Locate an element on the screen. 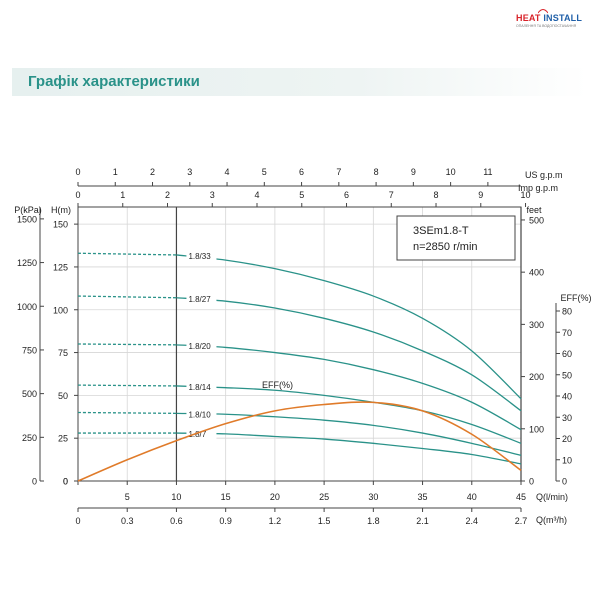 The image size is (600, 600). us-gpm-axis-label: US g.p.m is located at coordinates (544, 175).